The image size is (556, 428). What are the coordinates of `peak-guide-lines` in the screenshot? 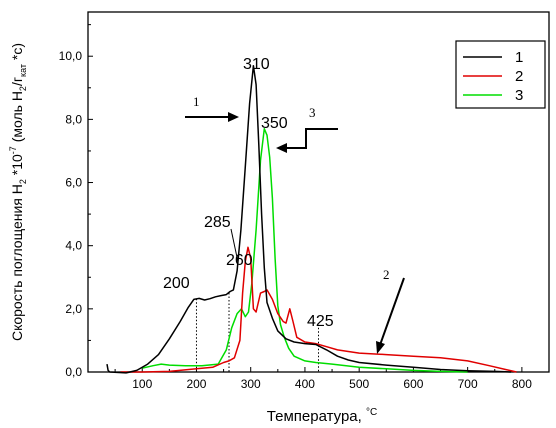 It's located at (257, 332).